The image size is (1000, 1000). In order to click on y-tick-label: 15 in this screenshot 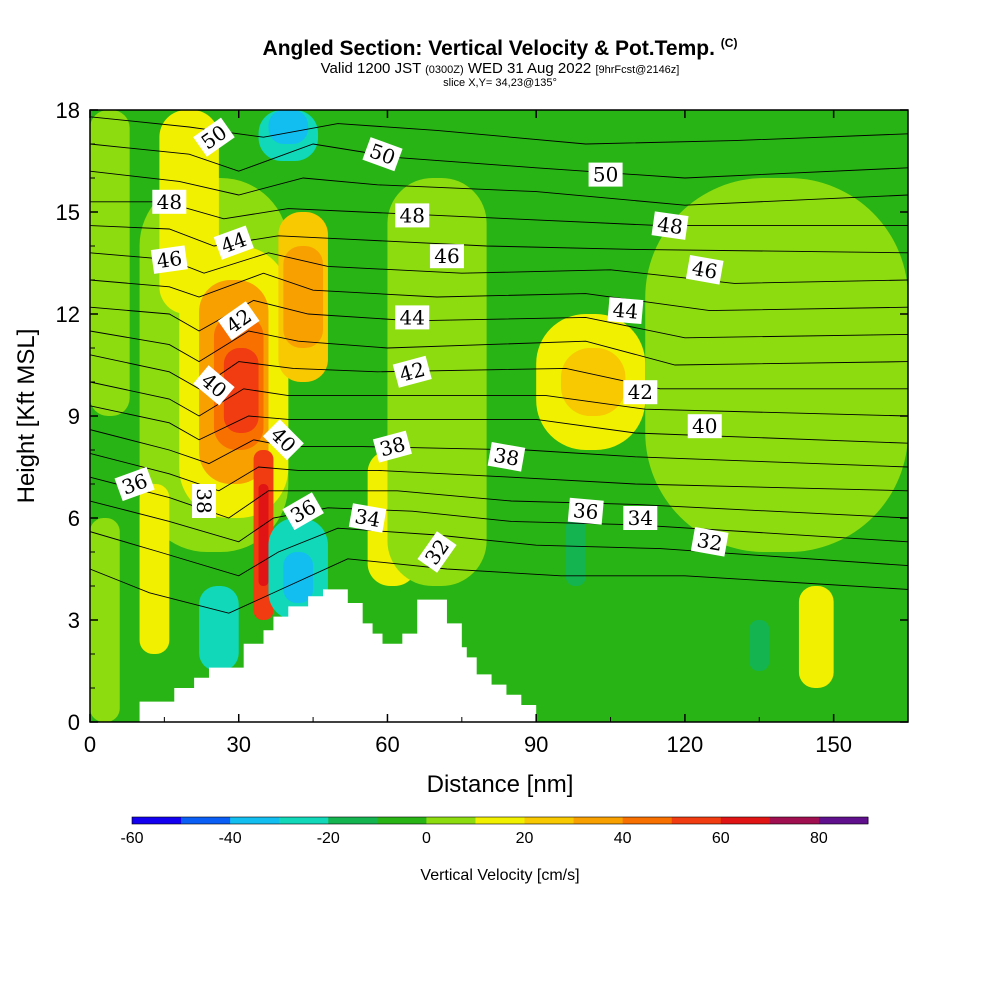, I will do `click(68, 212)`.